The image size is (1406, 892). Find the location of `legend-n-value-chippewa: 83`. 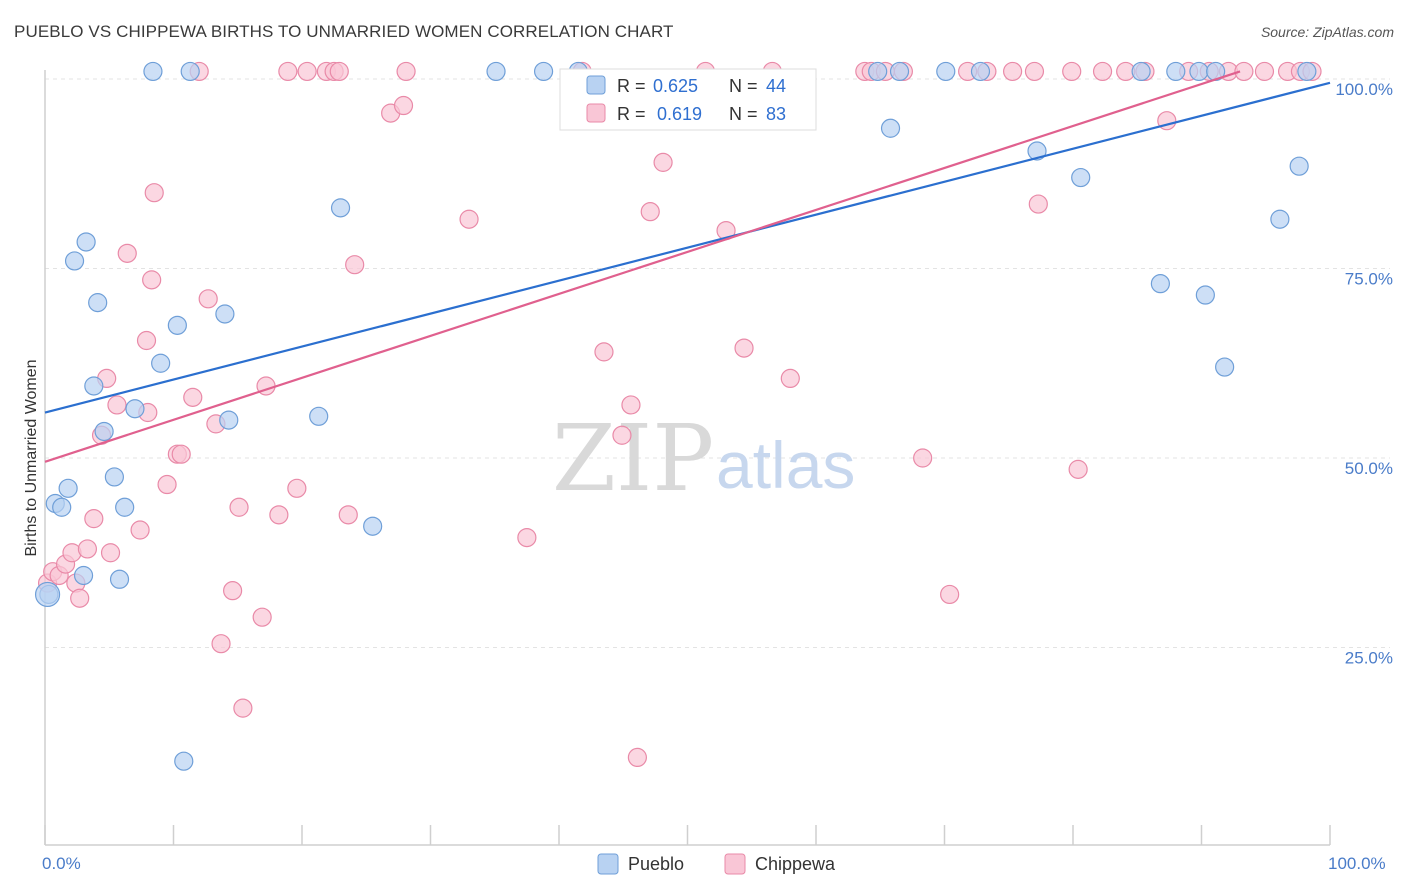

legend-n-value-chippewa: 83 is located at coordinates (776, 114).